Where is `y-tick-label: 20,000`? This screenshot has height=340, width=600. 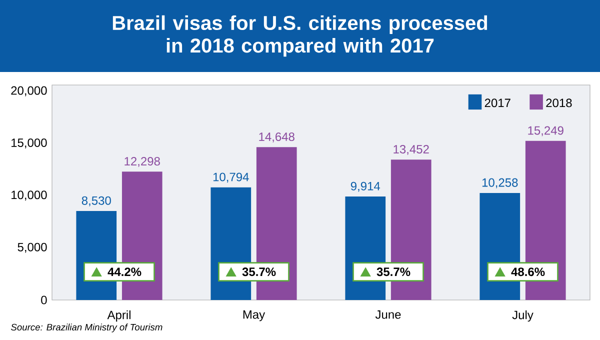 y-tick-label: 20,000 is located at coordinates (29, 91).